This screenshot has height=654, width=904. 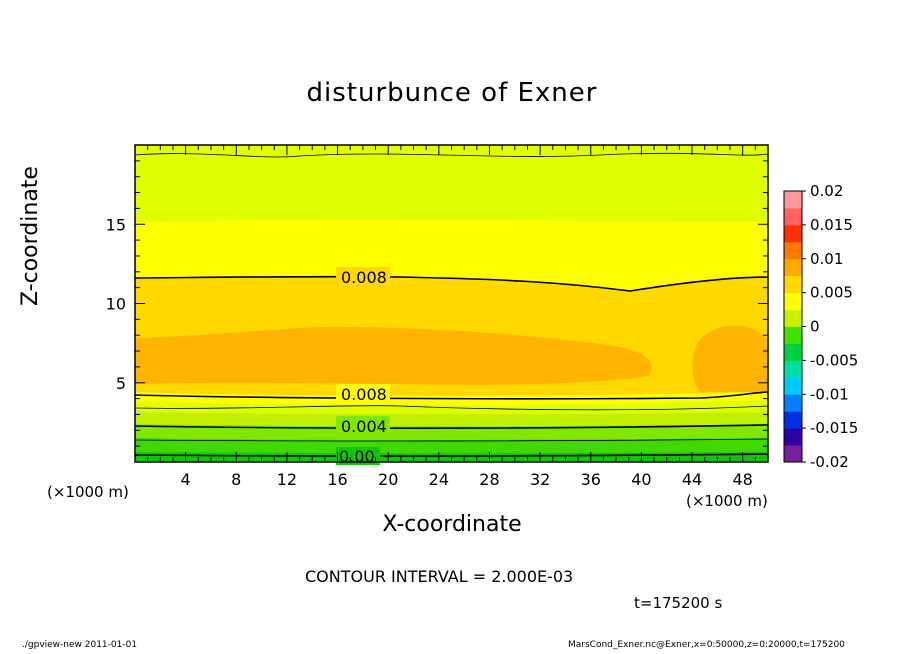 What do you see at coordinates (388, 479) in the screenshot?
I see `x-tick-label: 20` at bounding box center [388, 479].